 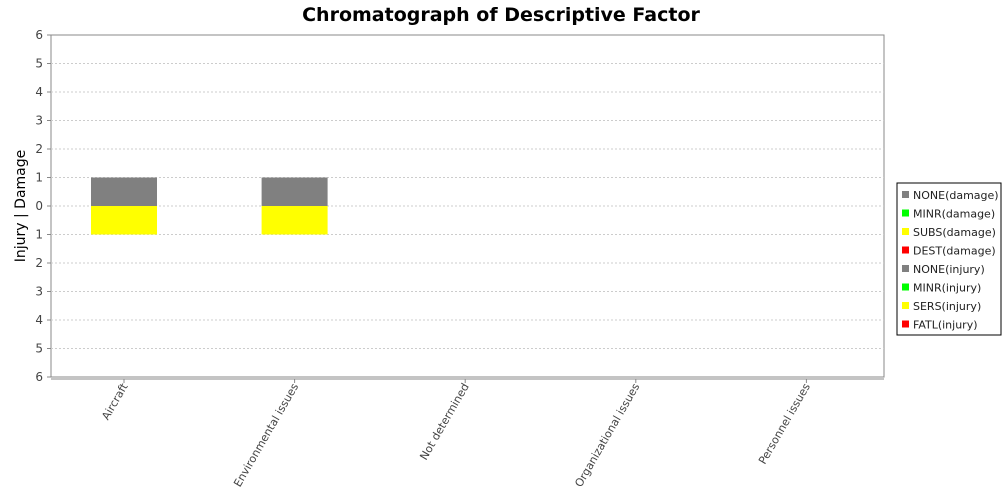 I want to click on legend-box, so click(x=949, y=259).